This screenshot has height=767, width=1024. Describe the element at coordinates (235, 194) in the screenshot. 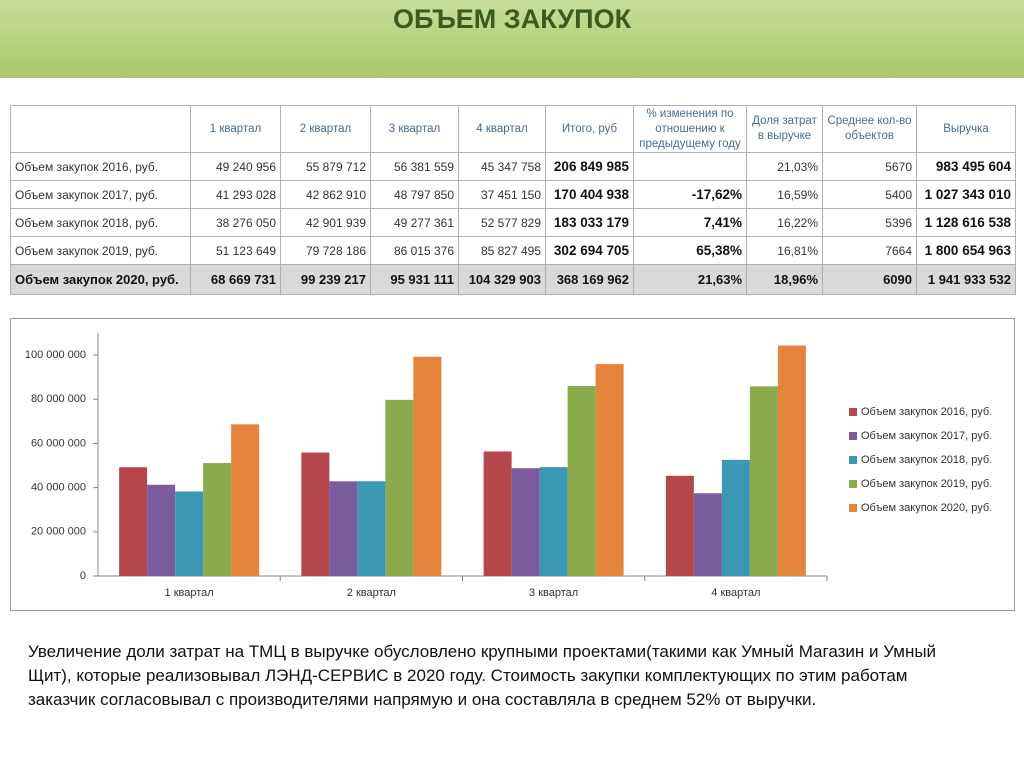

I see `table-cell: 41 293 028` at that location.